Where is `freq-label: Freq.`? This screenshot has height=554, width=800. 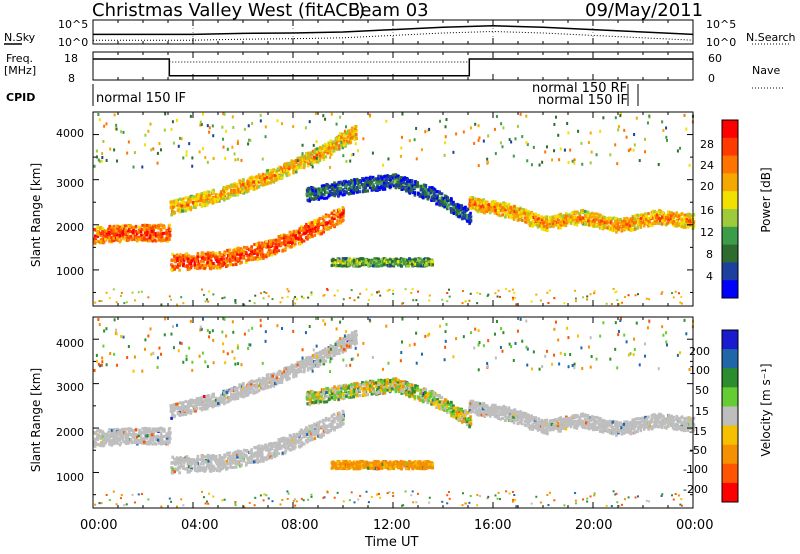
freq-label: Freq. is located at coordinates (19, 58).